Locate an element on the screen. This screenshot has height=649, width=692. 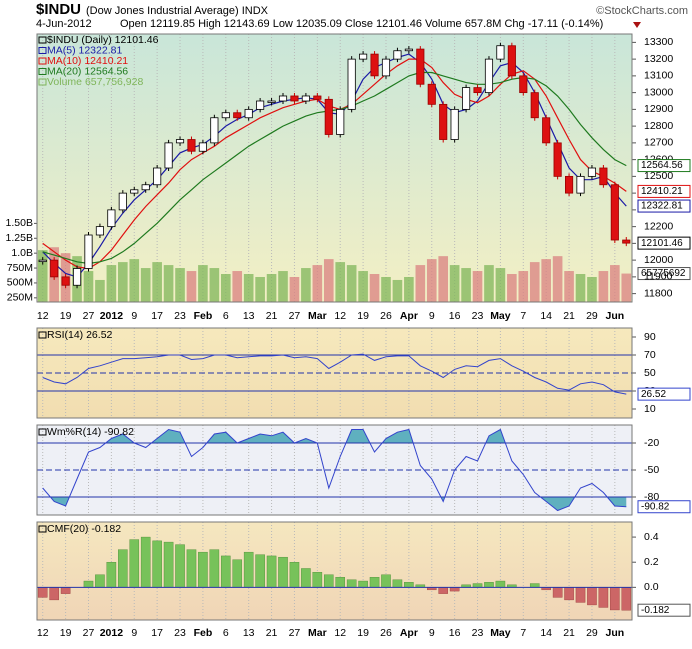
value-tag-label: -0.182 is located at coordinates (655, 610).